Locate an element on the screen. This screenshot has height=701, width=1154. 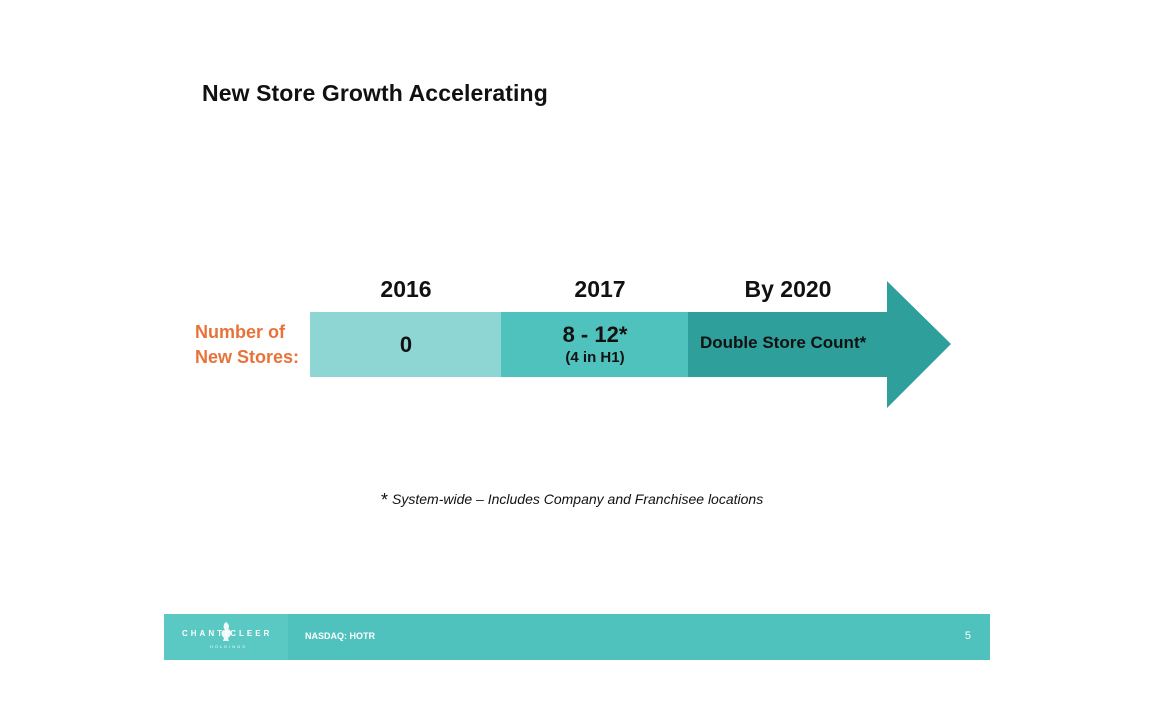
year-label-2016: 2016 is located at coordinates (406, 289).